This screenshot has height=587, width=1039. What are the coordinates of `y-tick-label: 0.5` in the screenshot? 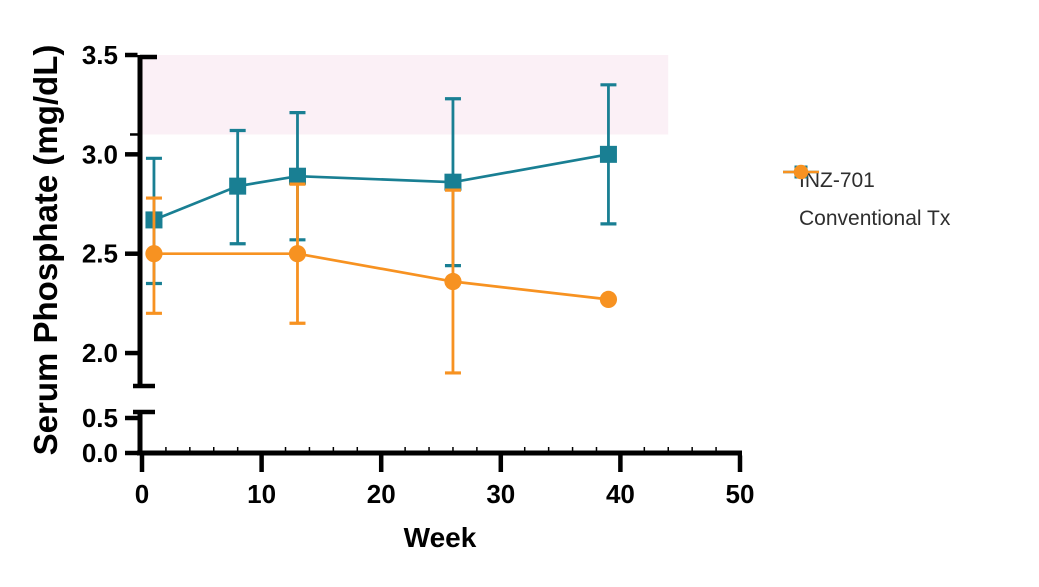 It's located at (100, 418).